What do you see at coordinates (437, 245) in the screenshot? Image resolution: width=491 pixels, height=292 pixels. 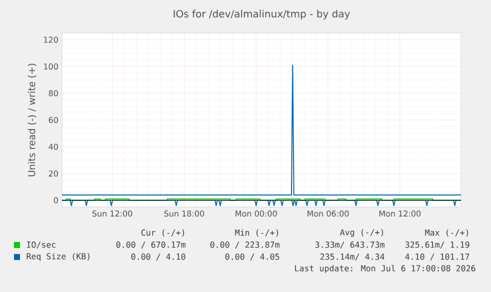 I see `text: 325.61m/ 1.19` at bounding box center [437, 245].